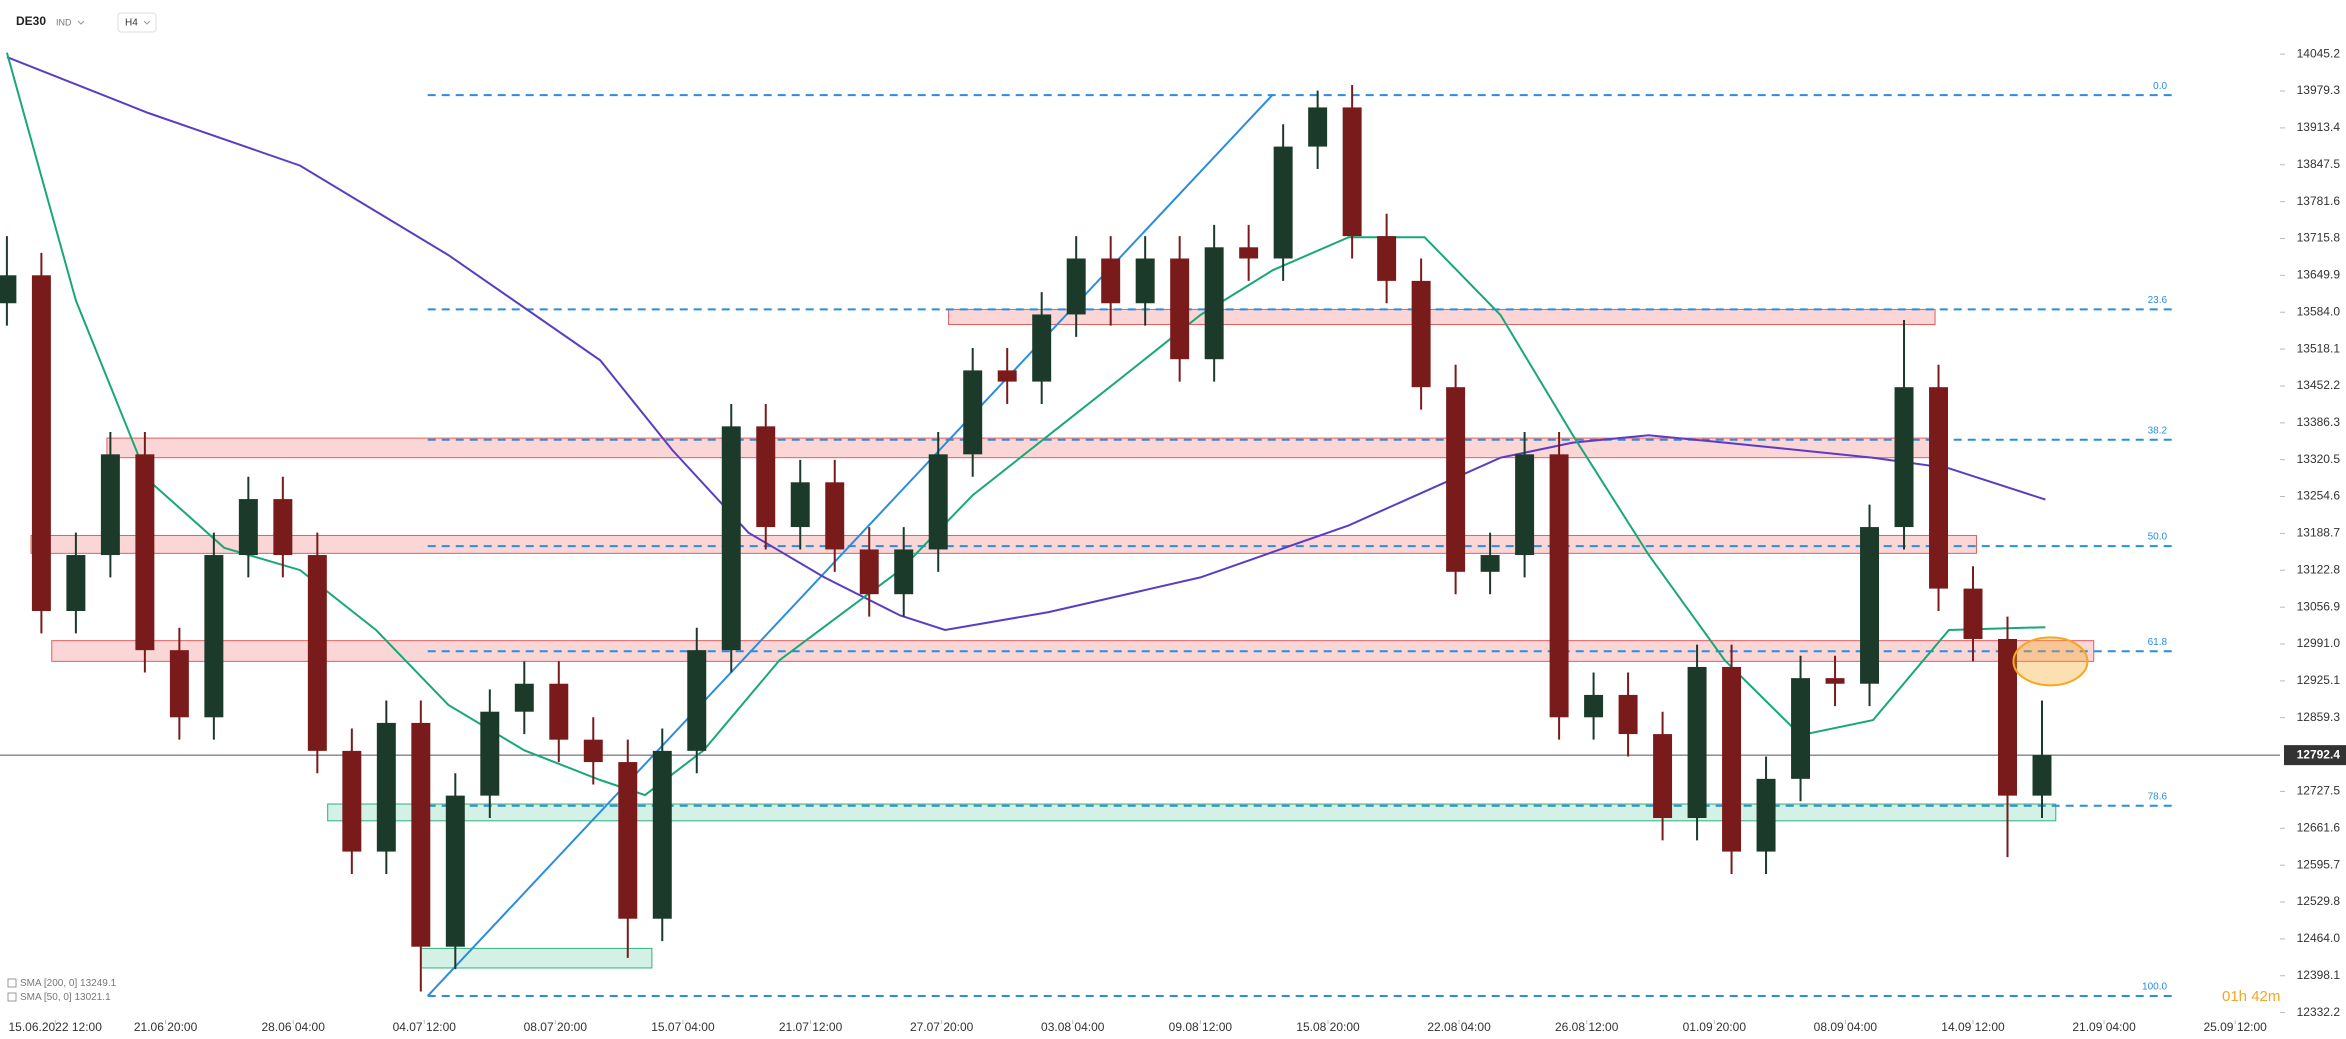 The image size is (2346, 1039). I want to click on x-tick-label: 04.07 12:00, so click(425, 1027).